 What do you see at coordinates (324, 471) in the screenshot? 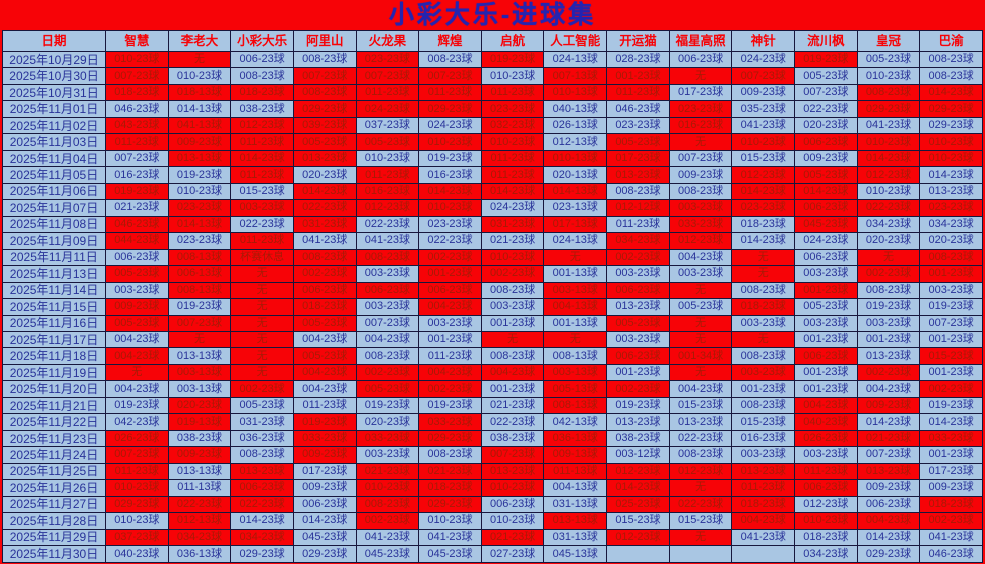
I see `value-cell: 017-23球` at bounding box center [324, 471].